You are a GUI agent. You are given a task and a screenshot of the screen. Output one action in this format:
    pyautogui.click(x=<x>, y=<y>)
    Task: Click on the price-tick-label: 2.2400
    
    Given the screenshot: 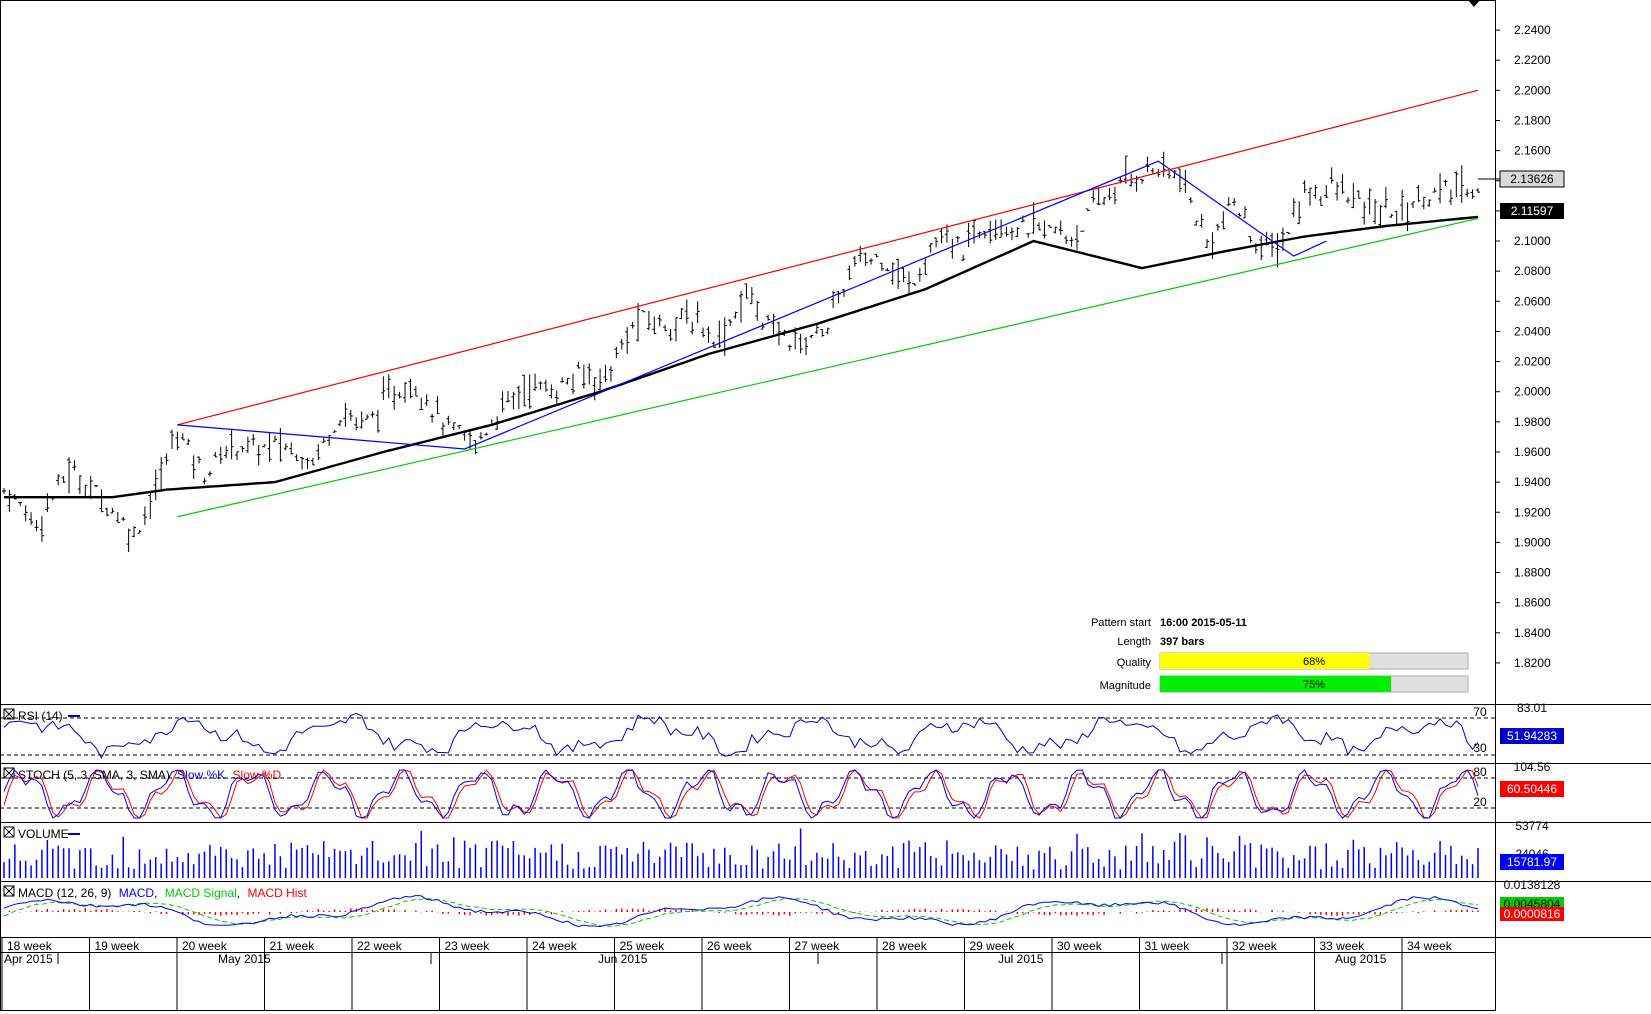 What is the action you would take?
    pyautogui.click(x=1532, y=30)
    